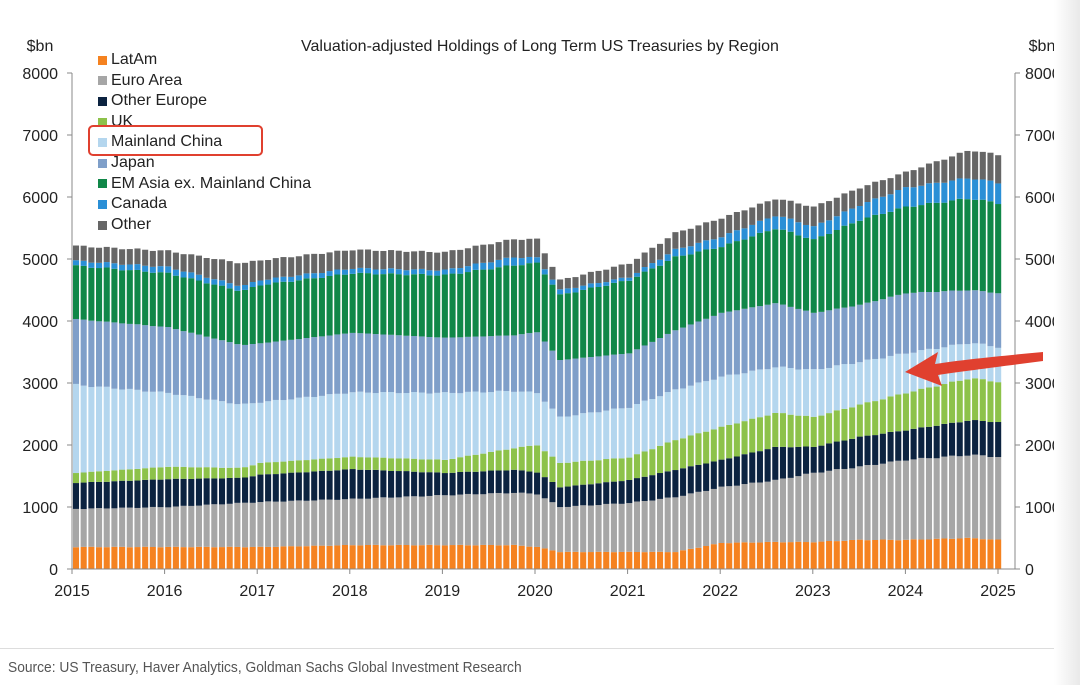  I want to click on legend-label: EM Asia ex. Mainland China, so click(211, 183).